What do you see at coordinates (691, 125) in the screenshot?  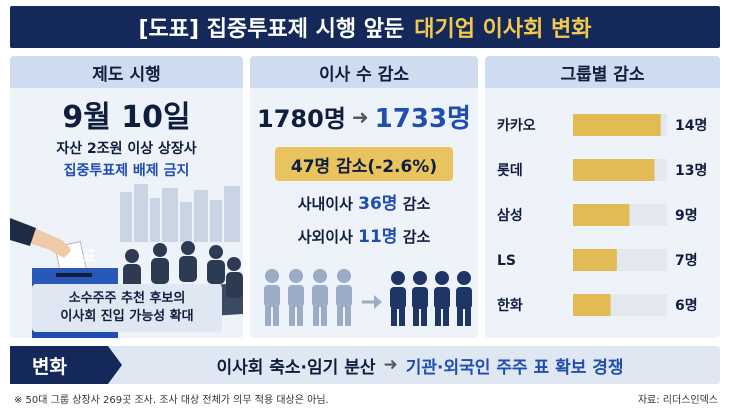 I see `bar-value-label: 14명` at bounding box center [691, 125].